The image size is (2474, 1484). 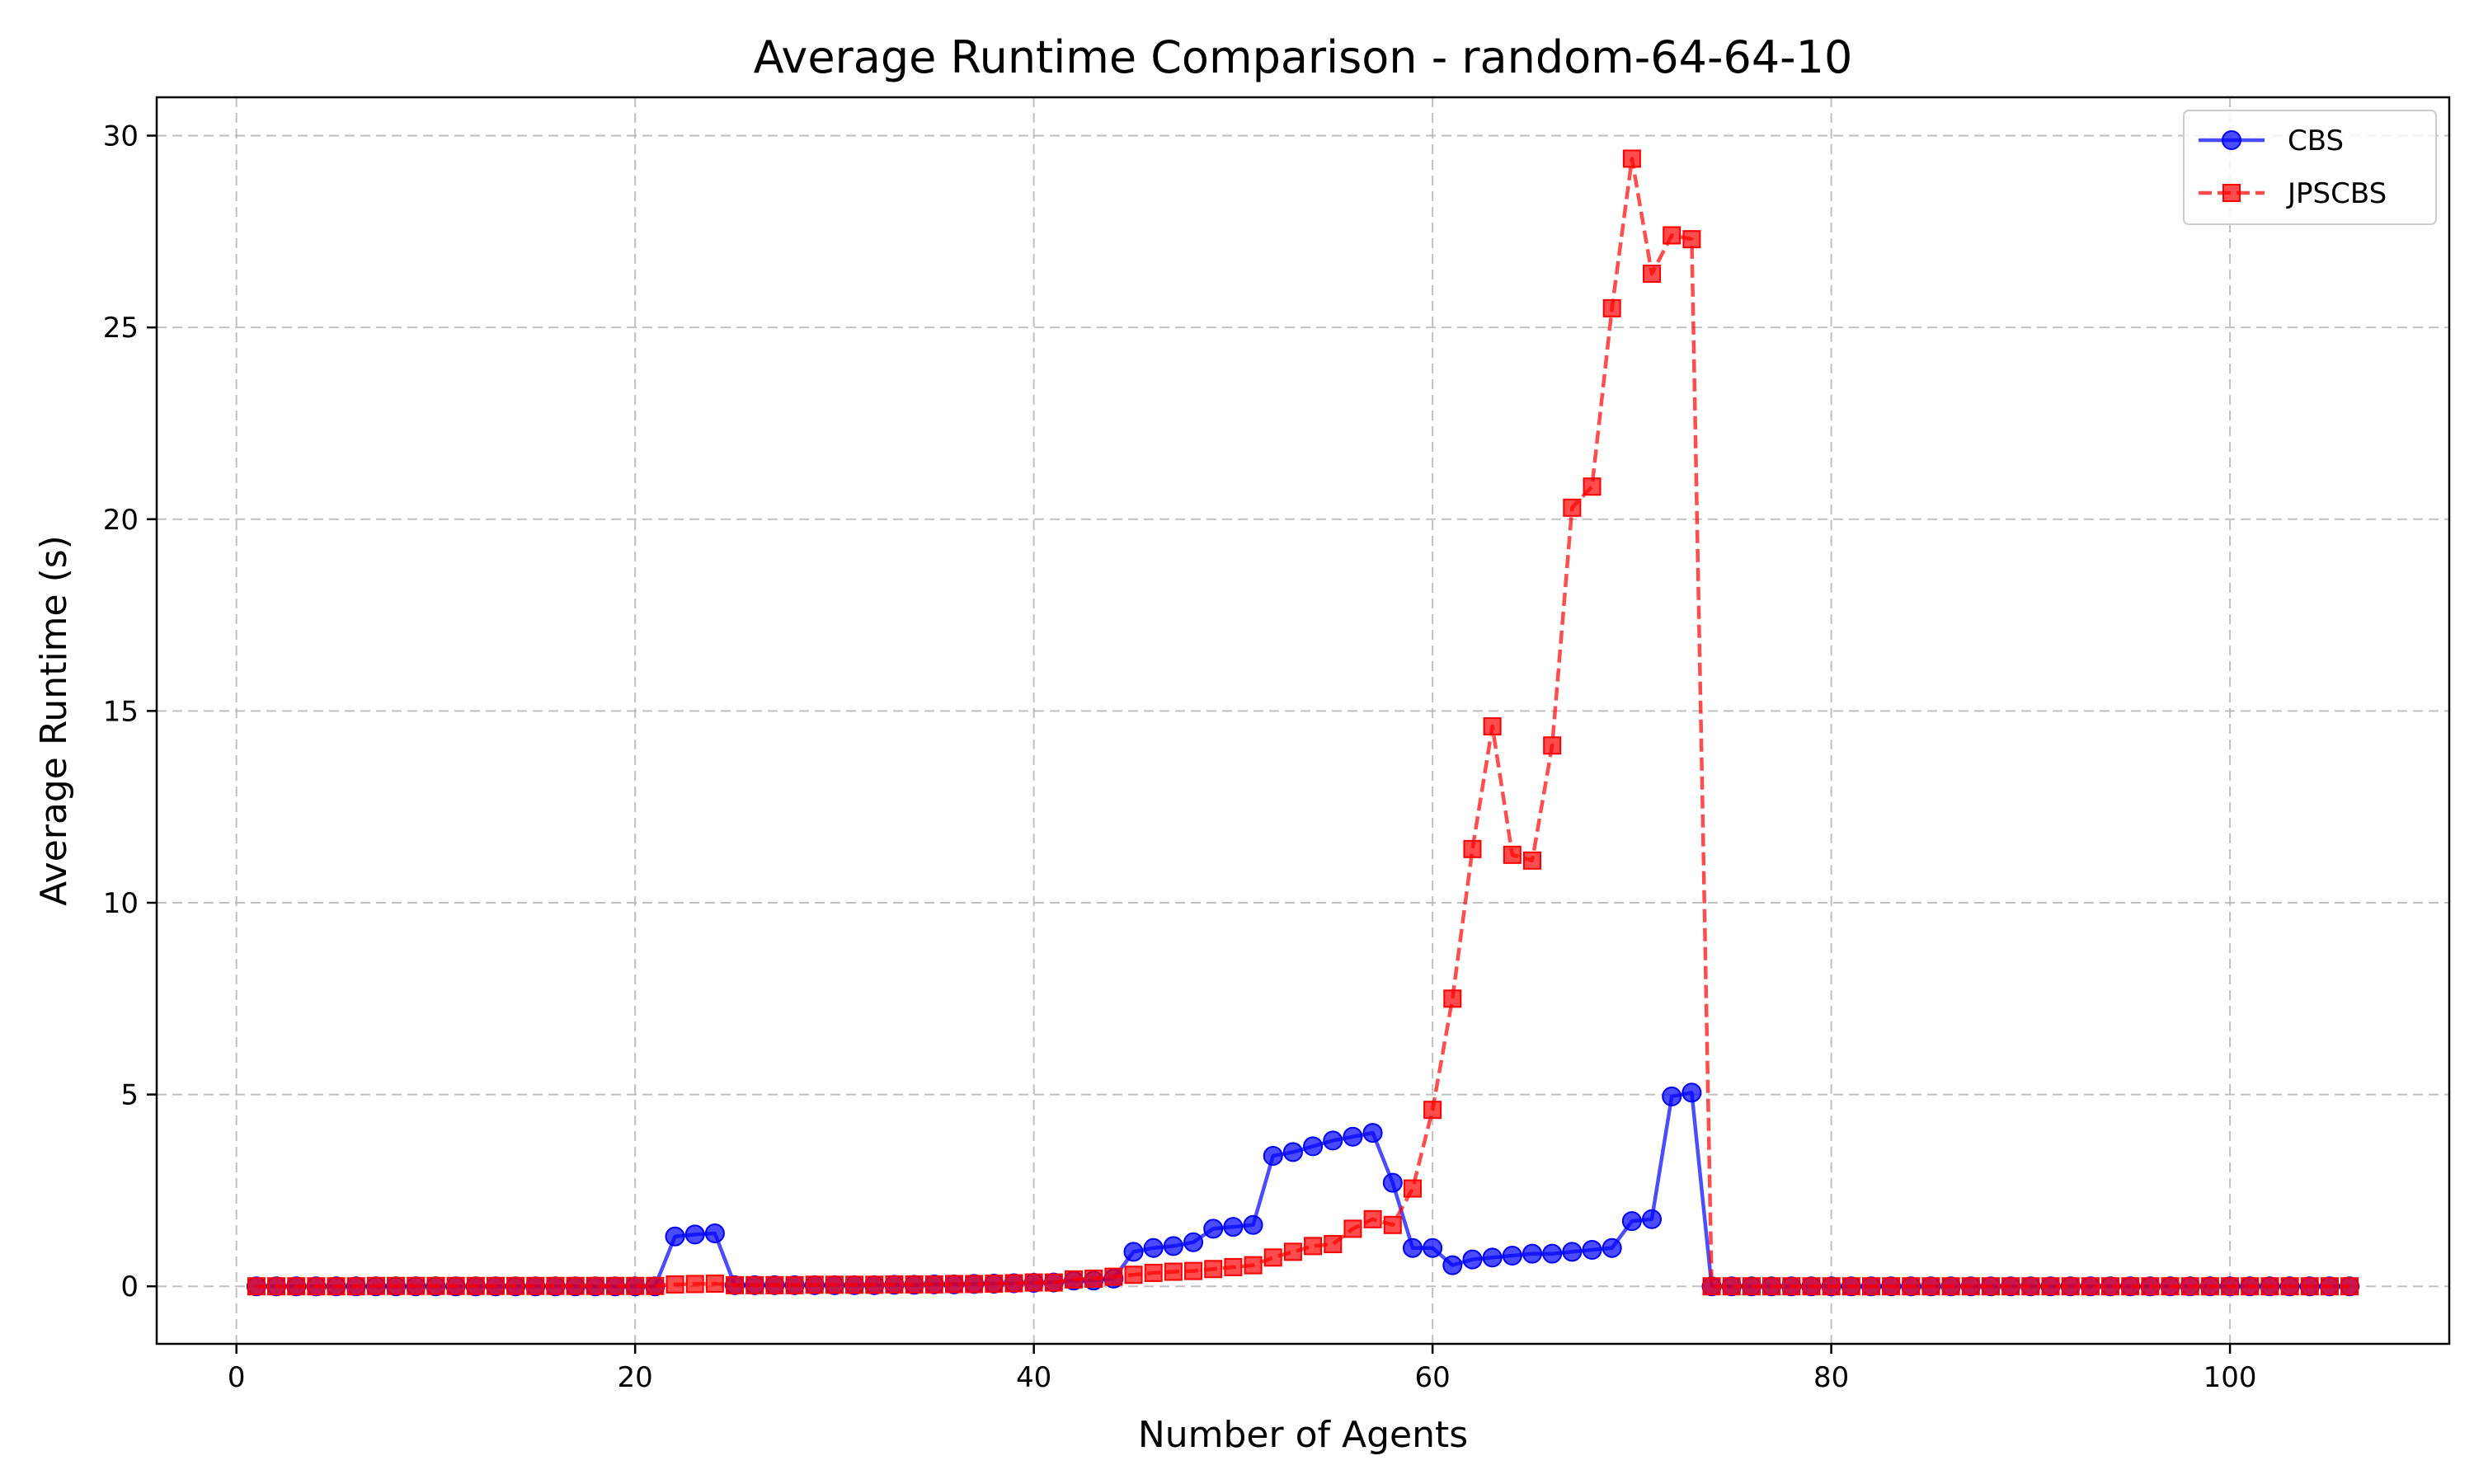 I want to click on y-tick-label: 0, so click(x=129, y=1286).